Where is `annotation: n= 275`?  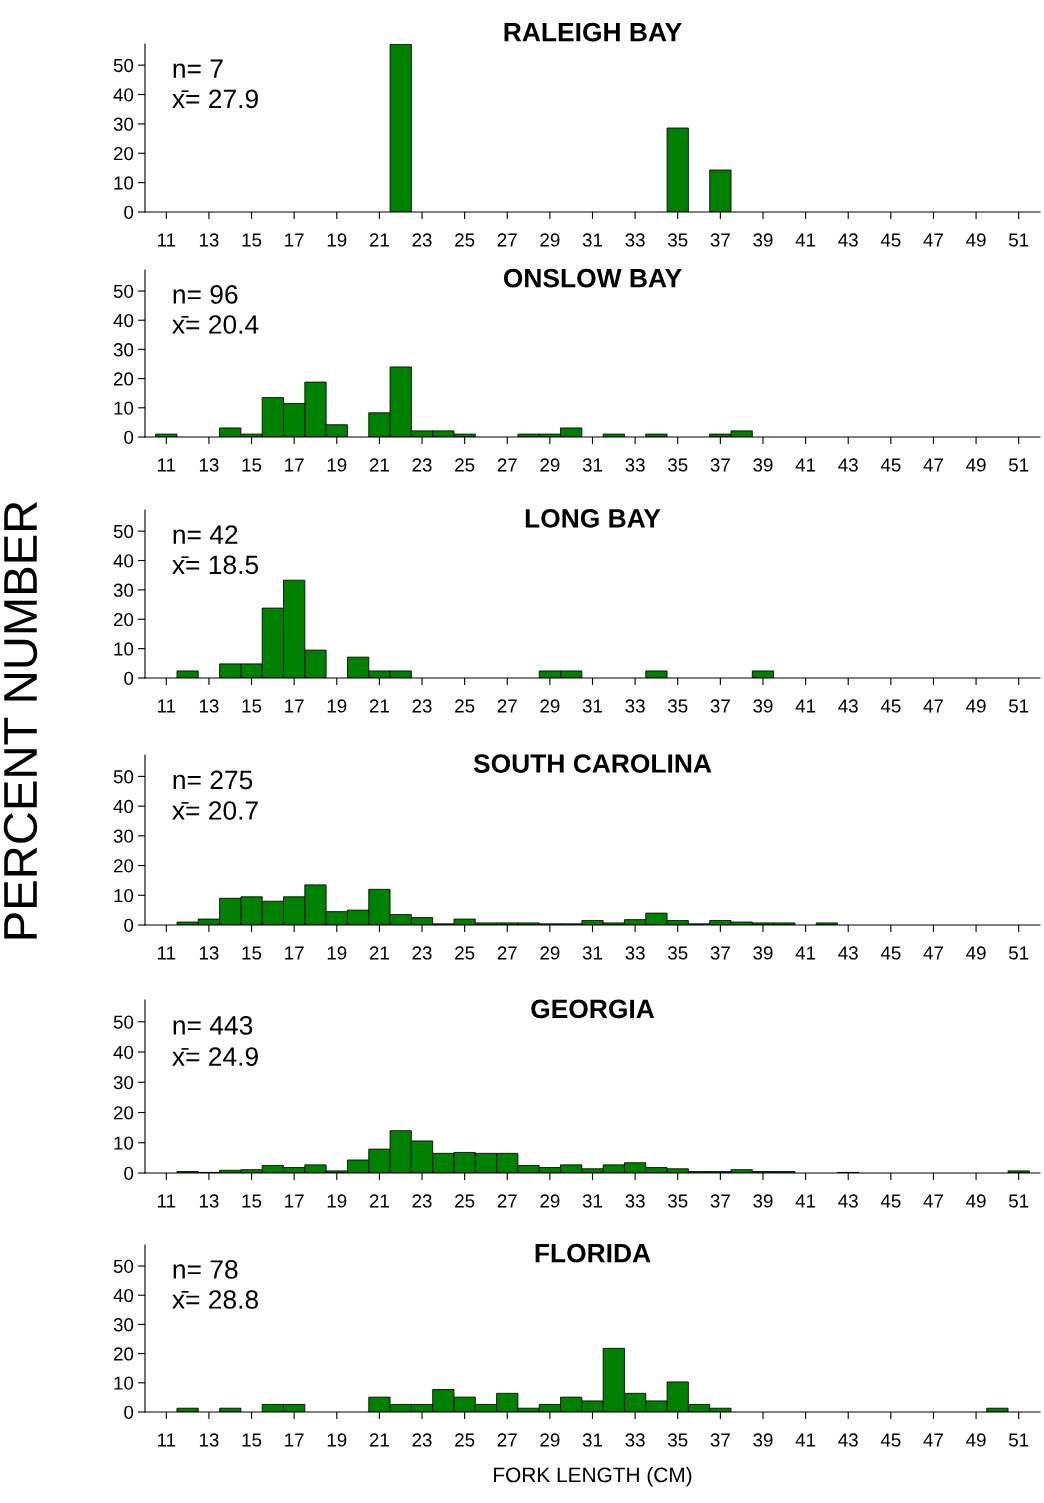 annotation: n= 275 is located at coordinates (213, 780).